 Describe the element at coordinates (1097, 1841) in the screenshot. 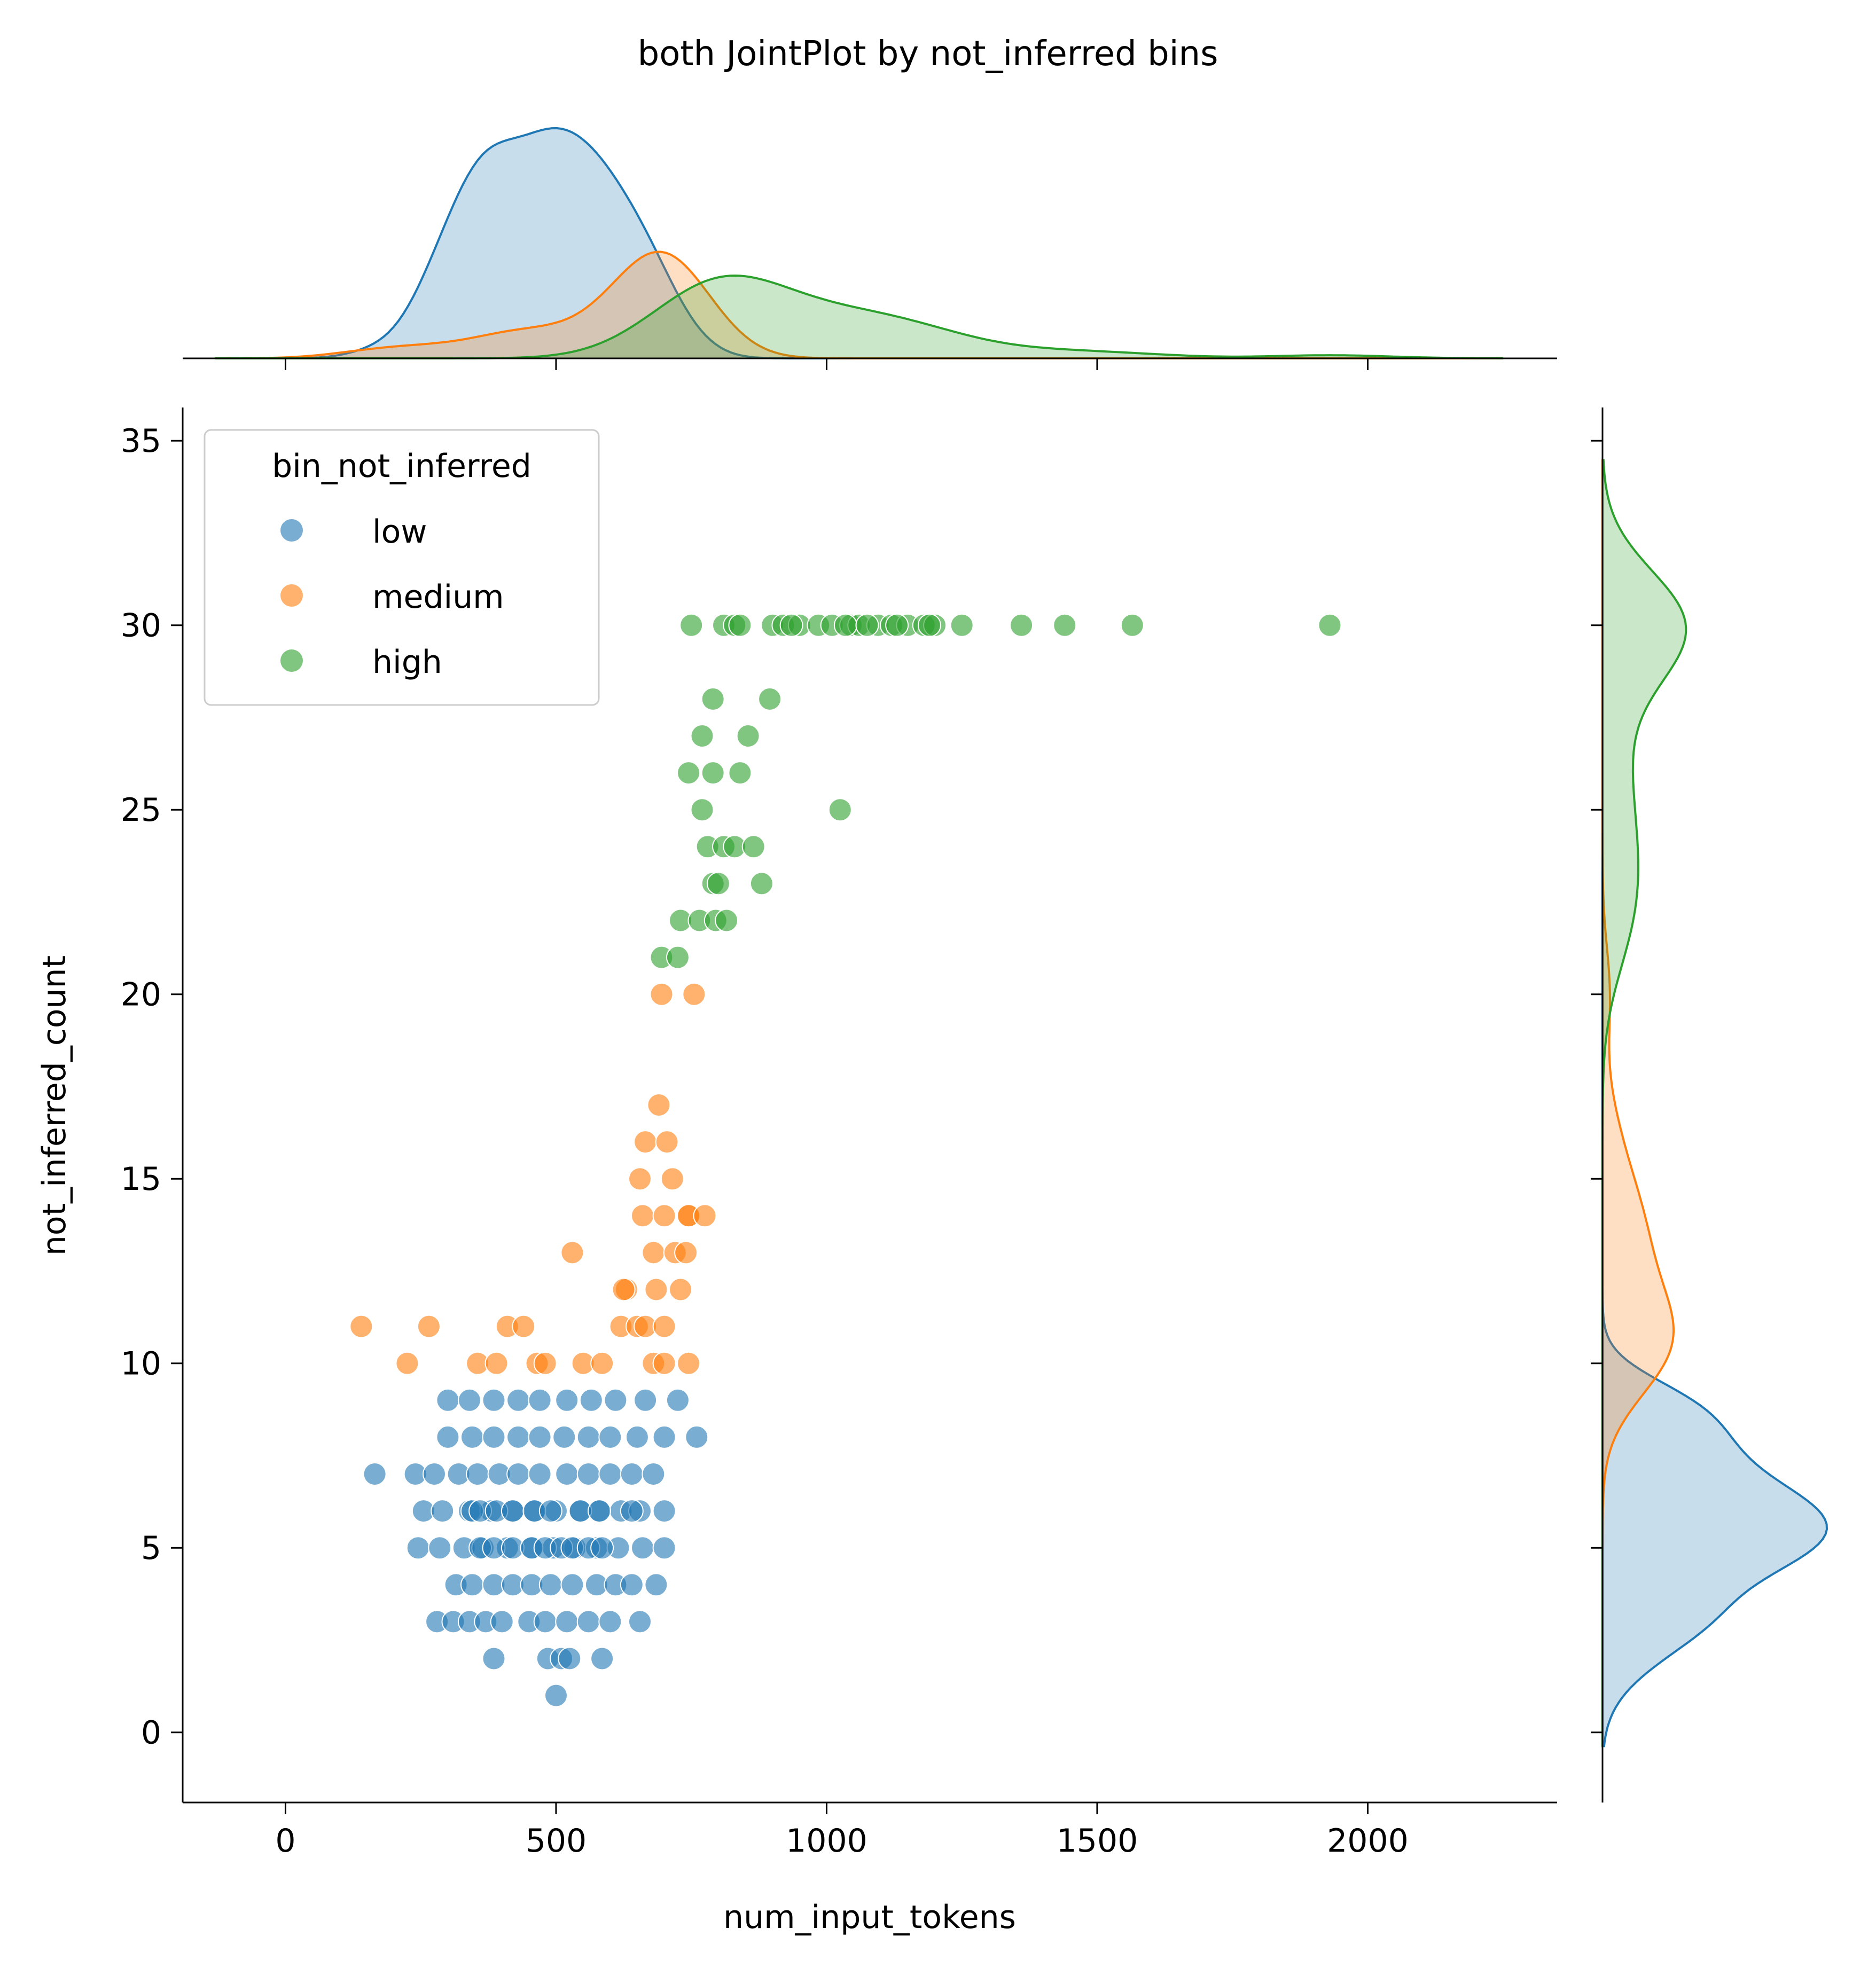

I see `x-tick-label-3: 1500` at that location.